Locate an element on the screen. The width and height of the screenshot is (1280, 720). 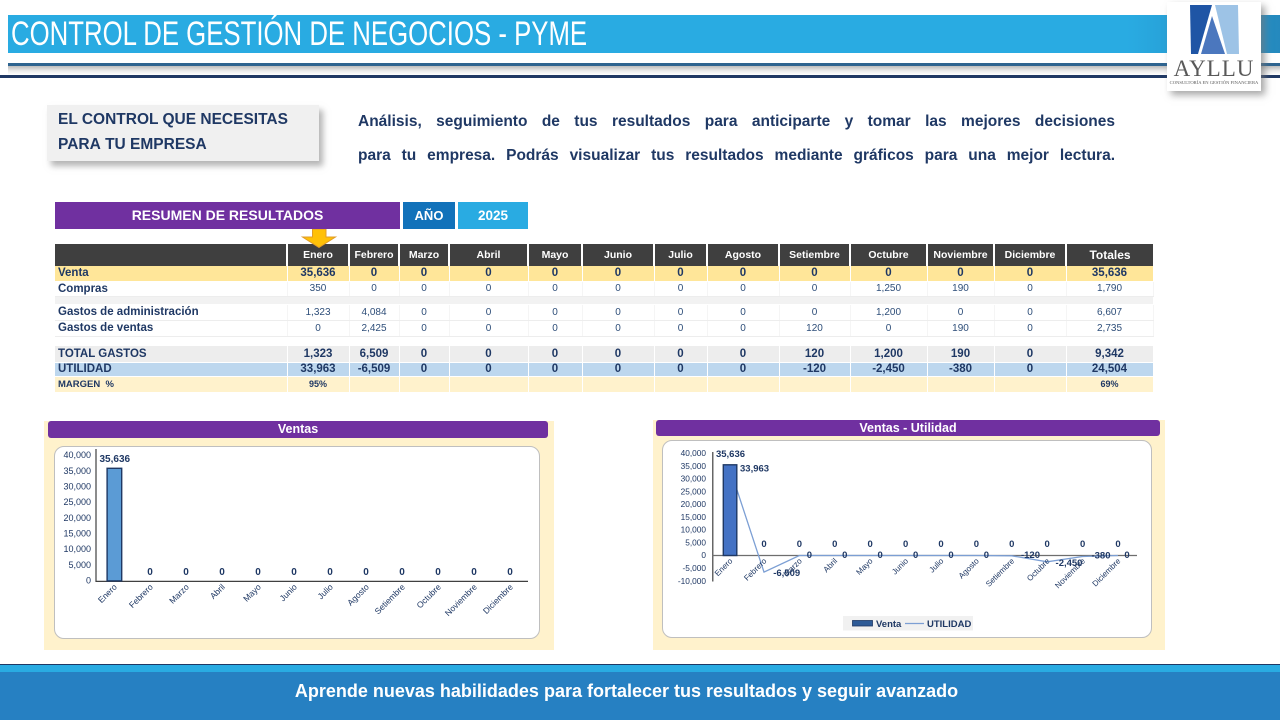
svg-text: AYLLU is located at coordinates (1214, 68).